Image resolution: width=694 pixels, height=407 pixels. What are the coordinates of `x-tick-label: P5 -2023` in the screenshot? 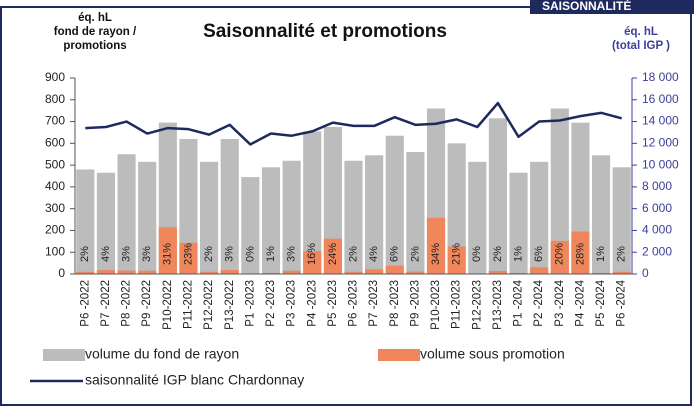 It's located at (333, 303).